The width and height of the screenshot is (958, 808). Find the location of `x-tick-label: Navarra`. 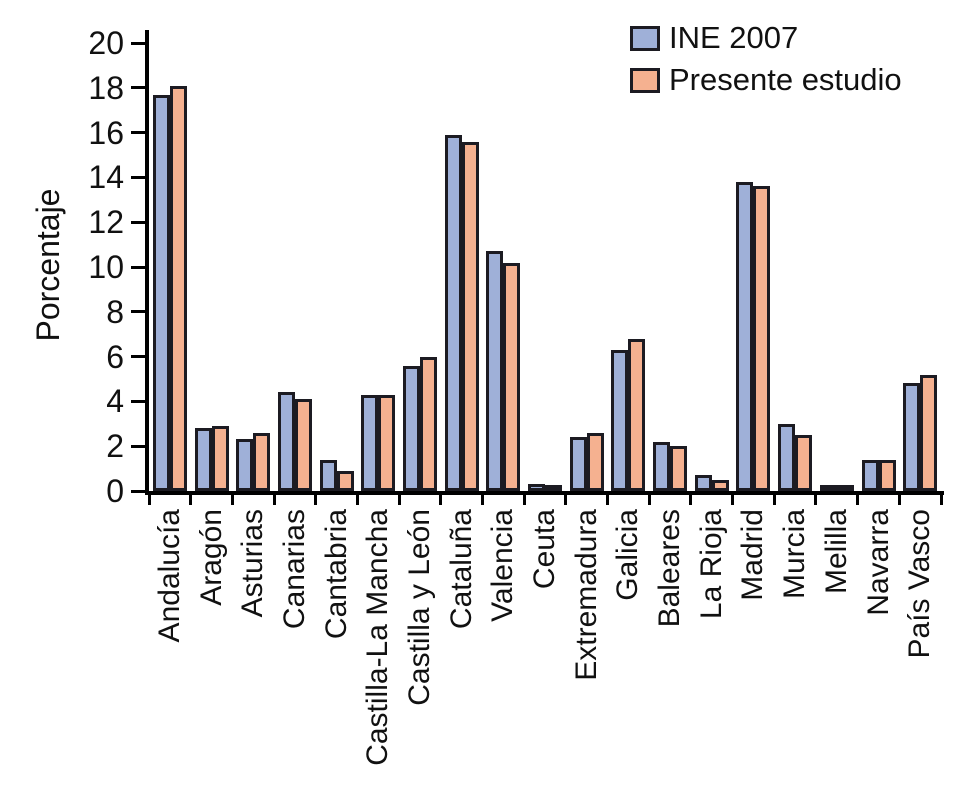

x-tick-label: Navarra is located at coordinates (878, 562).